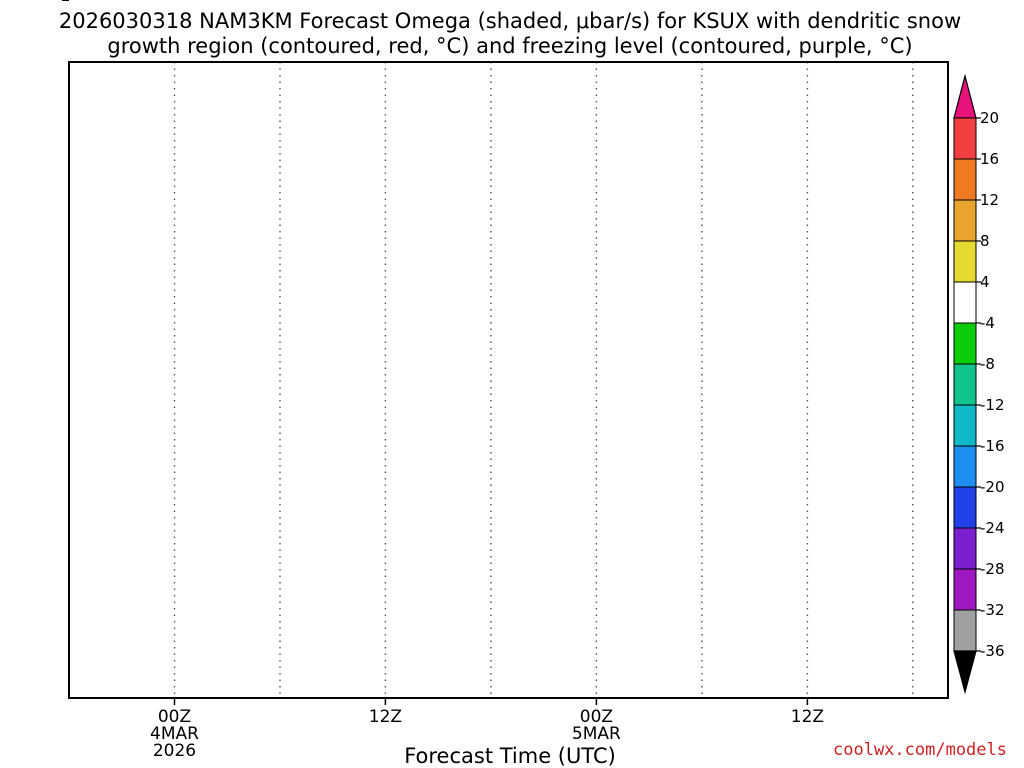  Describe the element at coordinates (992, 569) in the screenshot. I see `colorbar-tick-label: -28` at that location.